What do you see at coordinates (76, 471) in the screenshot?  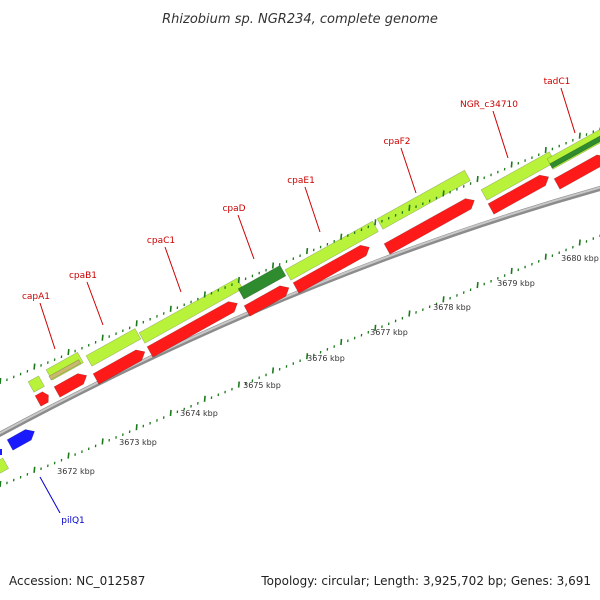 I see `scale-label: 3672 kbp` at bounding box center [76, 471].